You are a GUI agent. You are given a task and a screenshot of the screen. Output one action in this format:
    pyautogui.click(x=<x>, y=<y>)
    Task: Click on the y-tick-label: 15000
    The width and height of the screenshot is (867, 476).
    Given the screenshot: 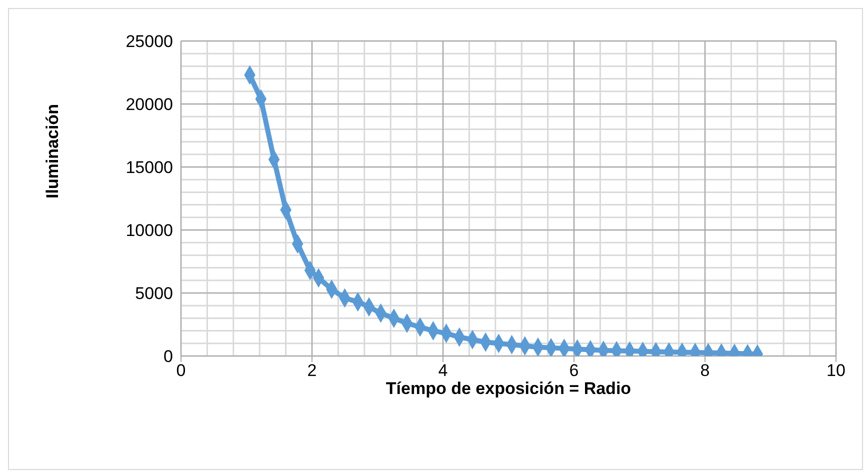 What is the action you would take?
    pyautogui.click(x=149, y=168)
    